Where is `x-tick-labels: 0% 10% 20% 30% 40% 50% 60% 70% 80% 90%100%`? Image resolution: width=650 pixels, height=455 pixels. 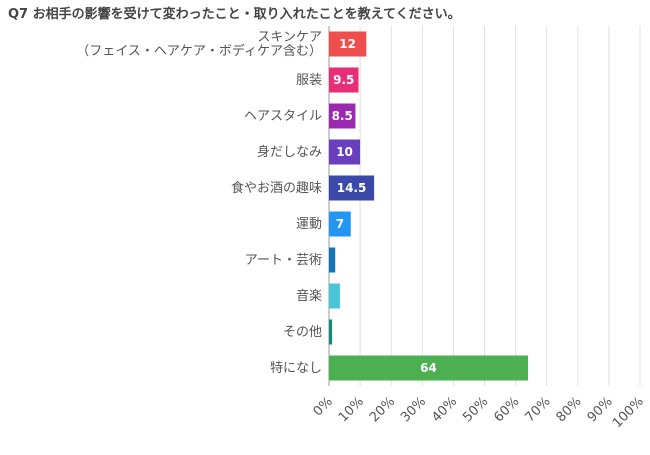
x-tick-labels: 0% 10% 20% 30% 40% 50% 60% 70% 80% 90%100% is located at coordinates (479, 412).